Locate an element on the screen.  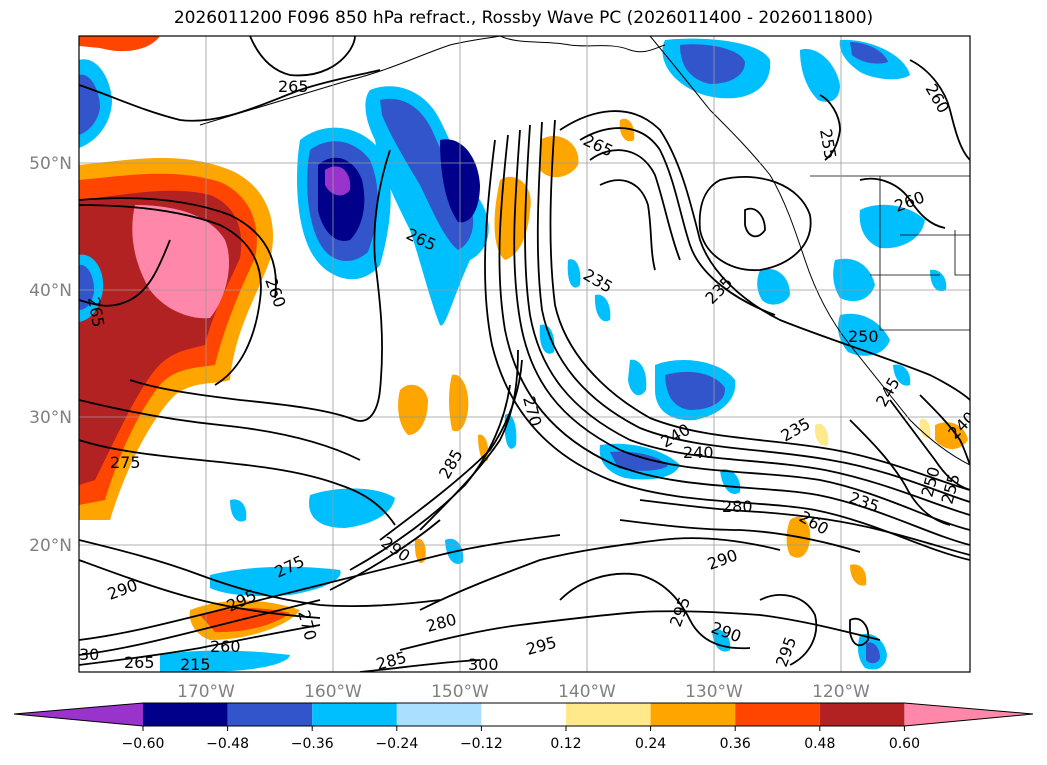
lat-label: 20°N is located at coordinates (50, 546).